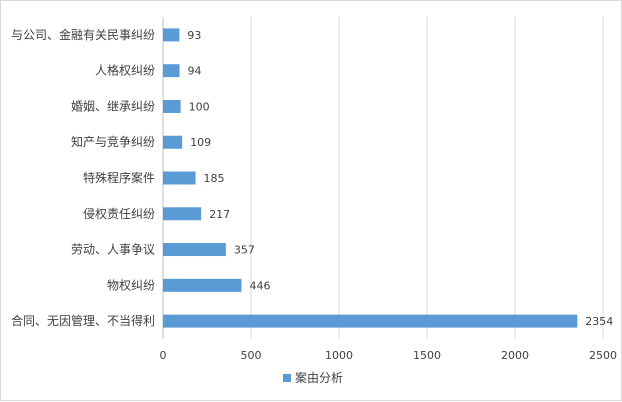  What do you see at coordinates (219, 214) in the screenshot?
I see `data-label: 217` at bounding box center [219, 214].